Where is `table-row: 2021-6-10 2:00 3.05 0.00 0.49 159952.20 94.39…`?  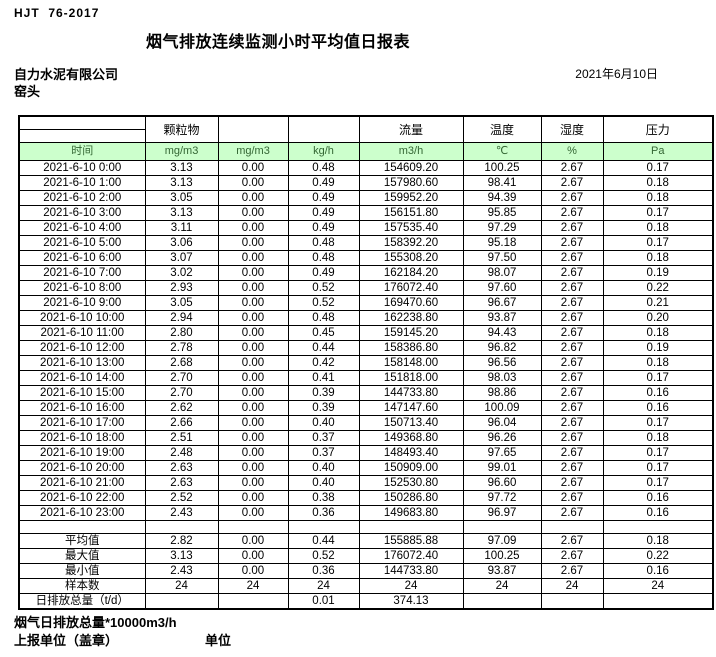
table-row: 2021-6-10 2:00 3.05 0.00 0.49 159952.20 94.39… is located at coordinates (366, 198).